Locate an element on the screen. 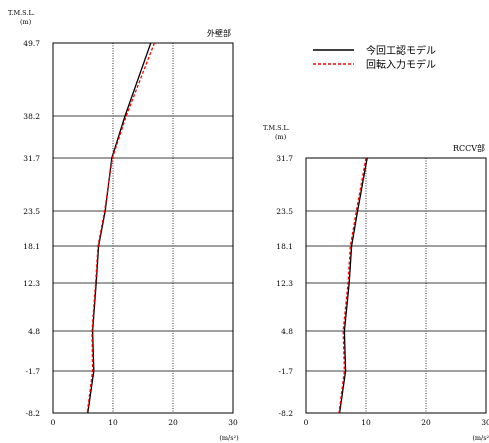 This screenshot has width=489, height=443. y-tick-label: 49.7 is located at coordinates (31, 43).